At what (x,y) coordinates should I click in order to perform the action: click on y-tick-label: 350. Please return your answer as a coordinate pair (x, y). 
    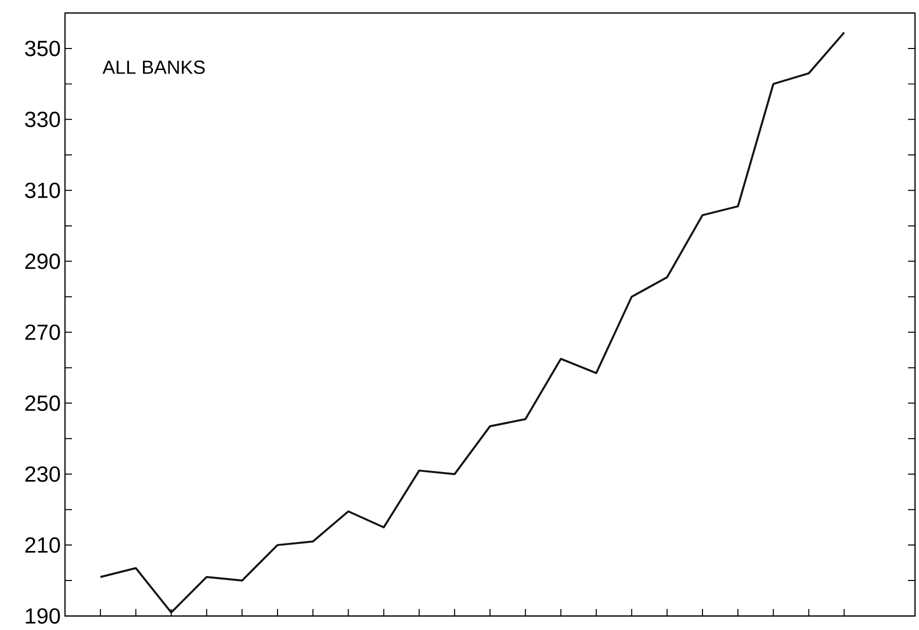
    Looking at the image, I should click on (42, 48).